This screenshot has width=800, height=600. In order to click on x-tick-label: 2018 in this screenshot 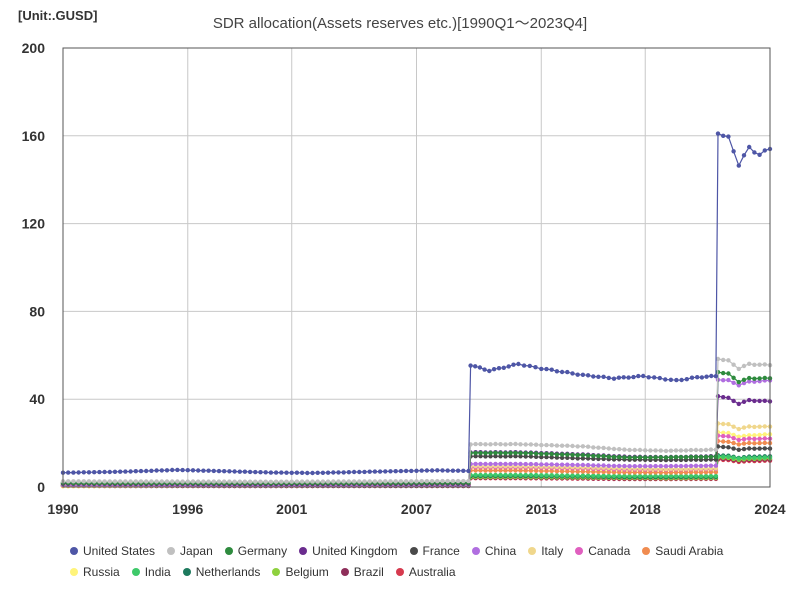, I will do `click(645, 509)`.